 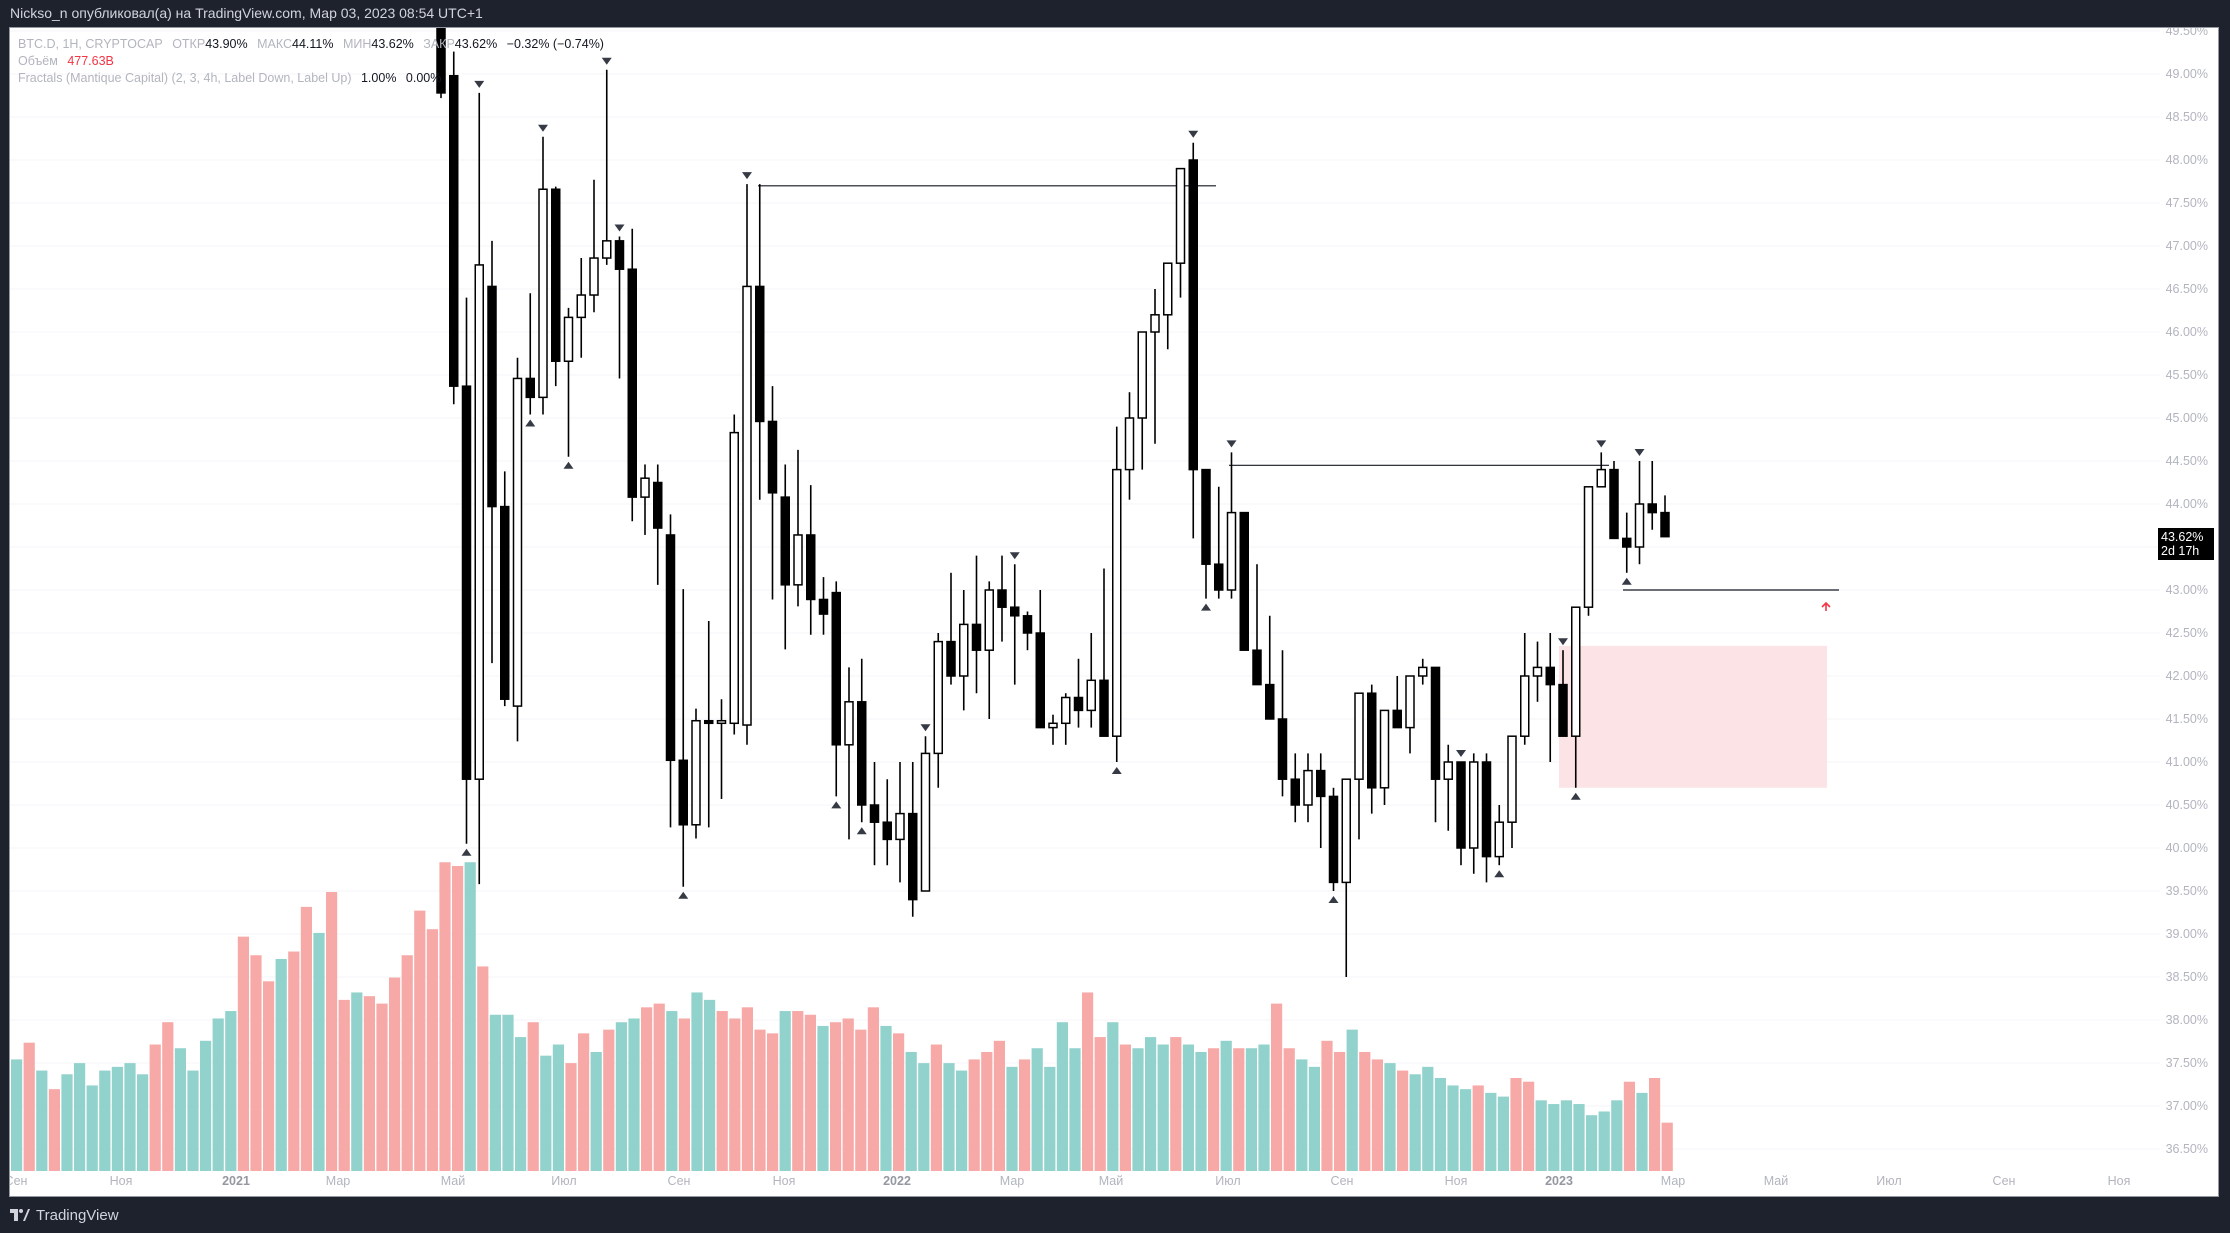 I want to click on supply-demand-zone, so click(x=1693, y=716).